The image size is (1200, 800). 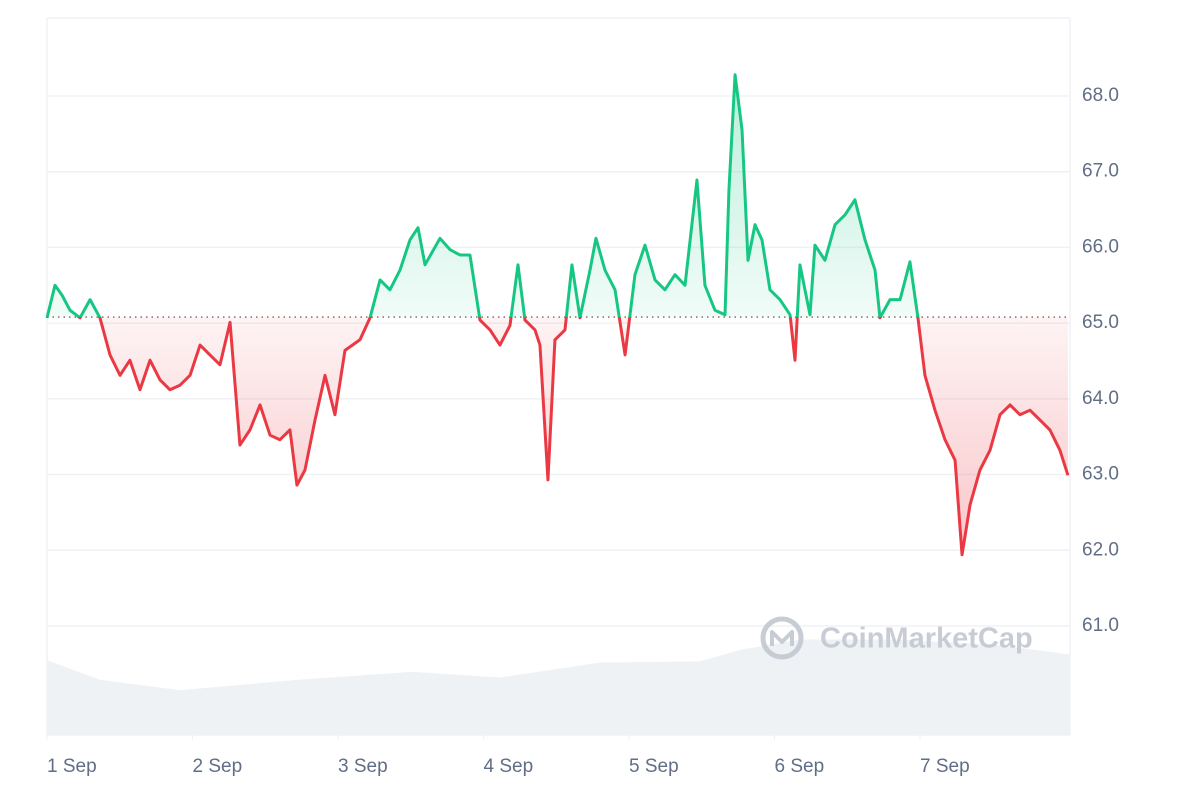 I want to click on y-tick-label: 65.0, so click(x=1100, y=322).